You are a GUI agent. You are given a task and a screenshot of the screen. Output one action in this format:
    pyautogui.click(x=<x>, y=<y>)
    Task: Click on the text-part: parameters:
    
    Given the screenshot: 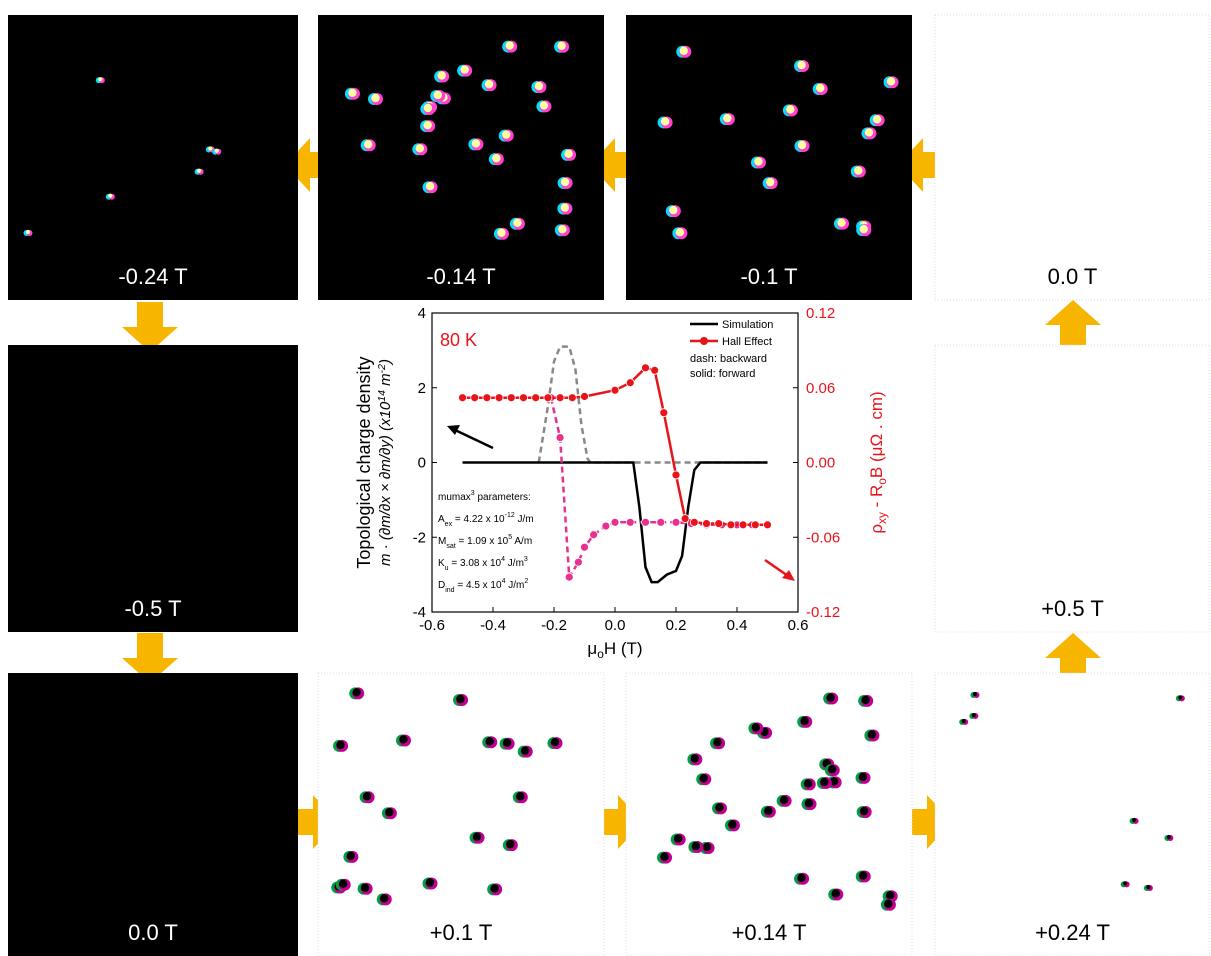 What is the action you would take?
    pyautogui.click(x=503, y=497)
    